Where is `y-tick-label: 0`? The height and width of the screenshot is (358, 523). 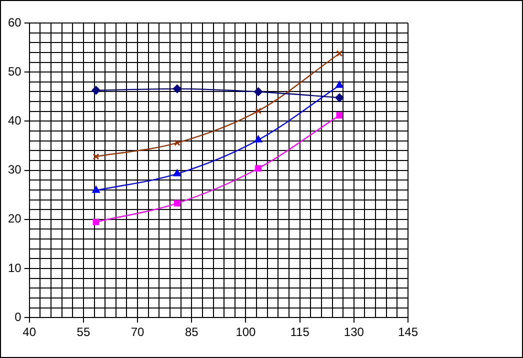
y-tick-label: 0 is located at coordinates (18, 317).